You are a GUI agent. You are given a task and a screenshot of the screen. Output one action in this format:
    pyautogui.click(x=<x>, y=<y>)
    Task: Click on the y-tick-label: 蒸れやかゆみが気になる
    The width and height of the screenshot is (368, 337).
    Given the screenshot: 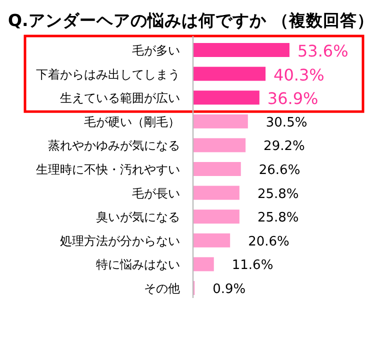 What is the action you would take?
    pyautogui.click(x=114, y=145)
    